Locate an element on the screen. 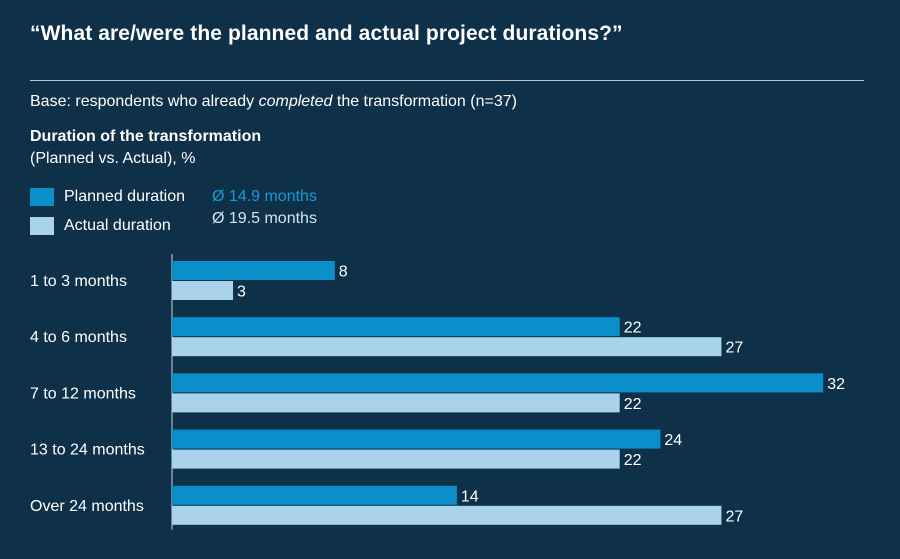  category-label: Over 24 months is located at coordinates (87, 506).